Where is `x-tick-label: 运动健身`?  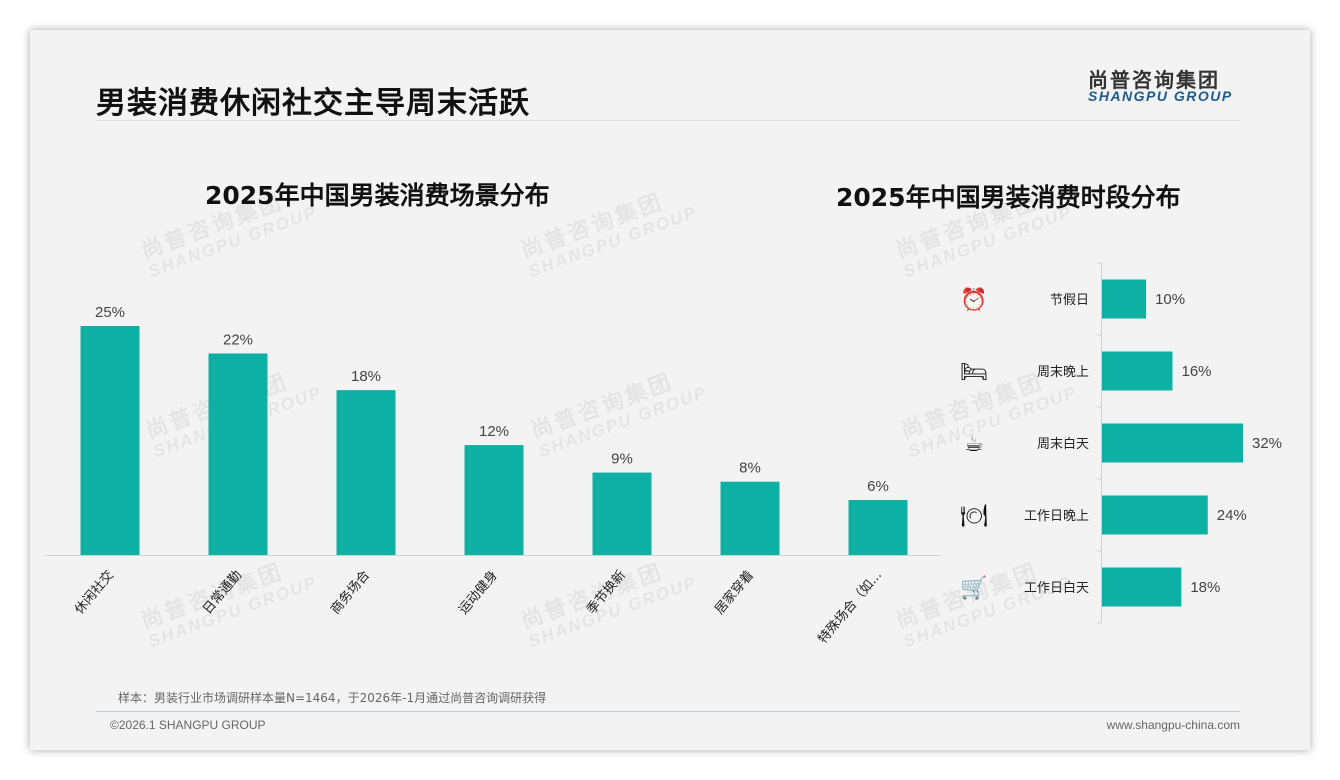
x-tick-label: 运动健身 is located at coordinates (478, 592).